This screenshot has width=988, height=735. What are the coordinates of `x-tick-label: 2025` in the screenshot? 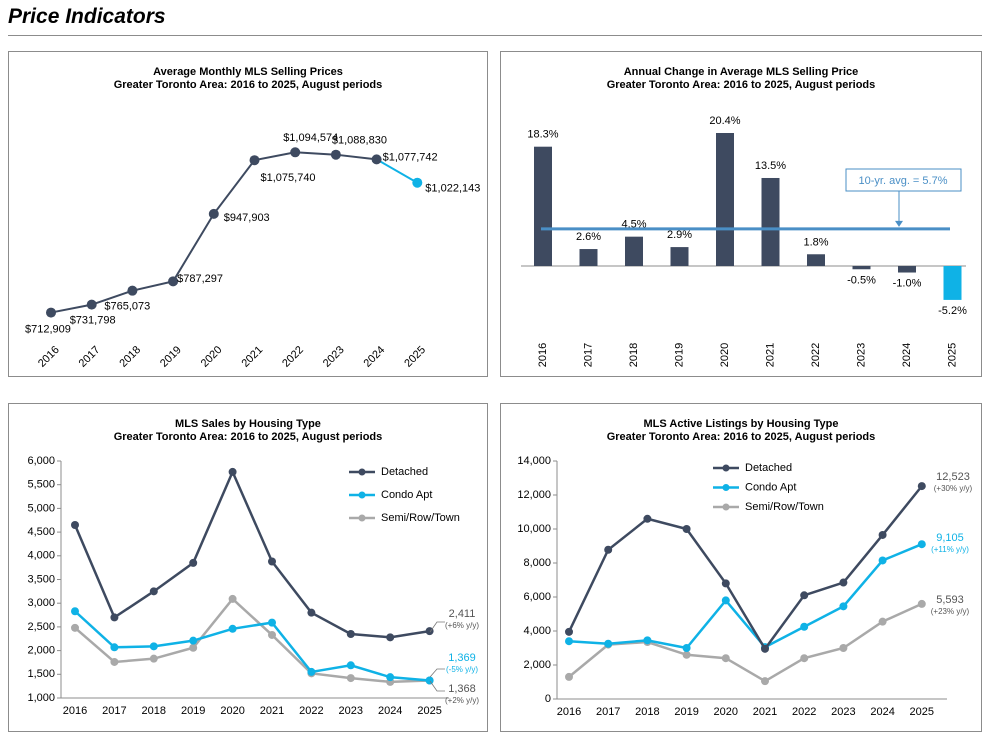 It's located at (415, 357).